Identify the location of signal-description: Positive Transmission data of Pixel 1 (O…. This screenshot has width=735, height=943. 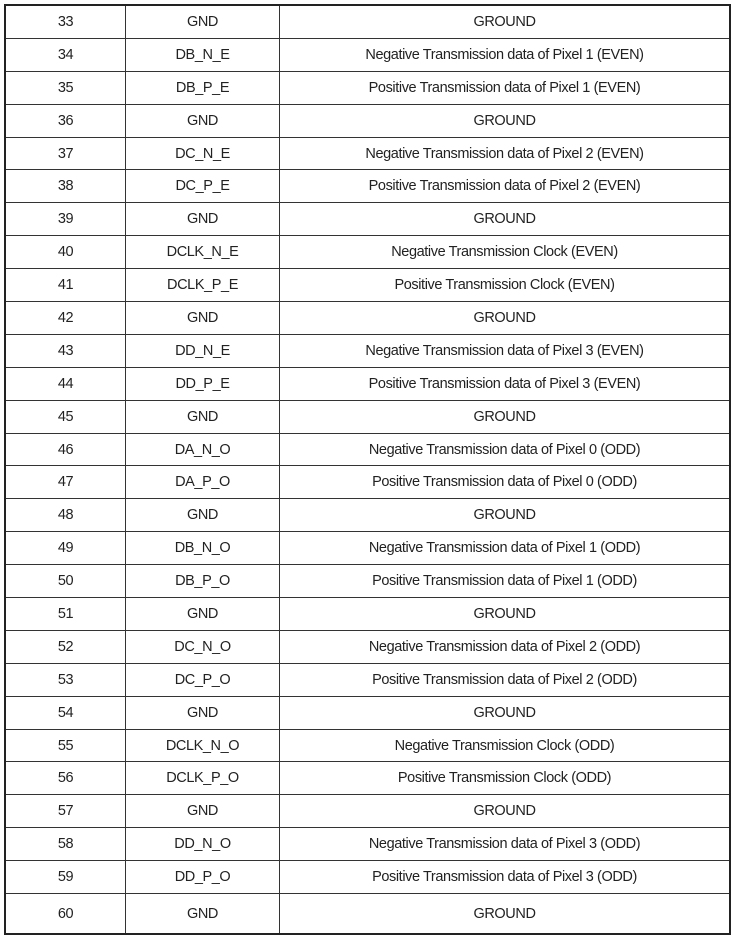
(505, 581).